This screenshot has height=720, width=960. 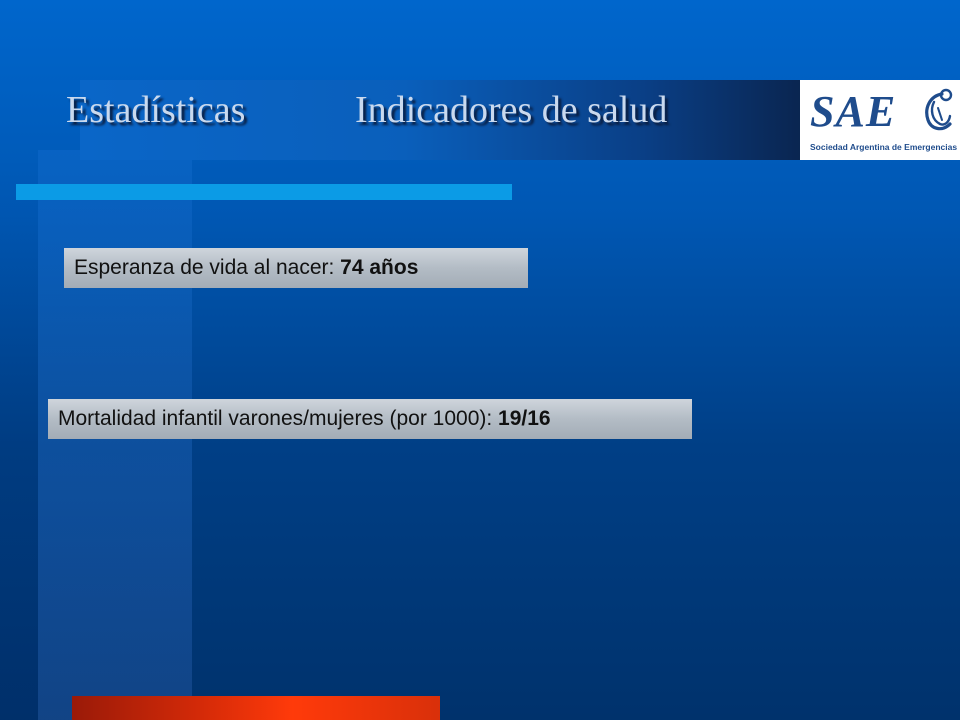 What do you see at coordinates (853, 111) in the screenshot?
I see `logo-wordmark: SAE` at bounding box center [853, 111].